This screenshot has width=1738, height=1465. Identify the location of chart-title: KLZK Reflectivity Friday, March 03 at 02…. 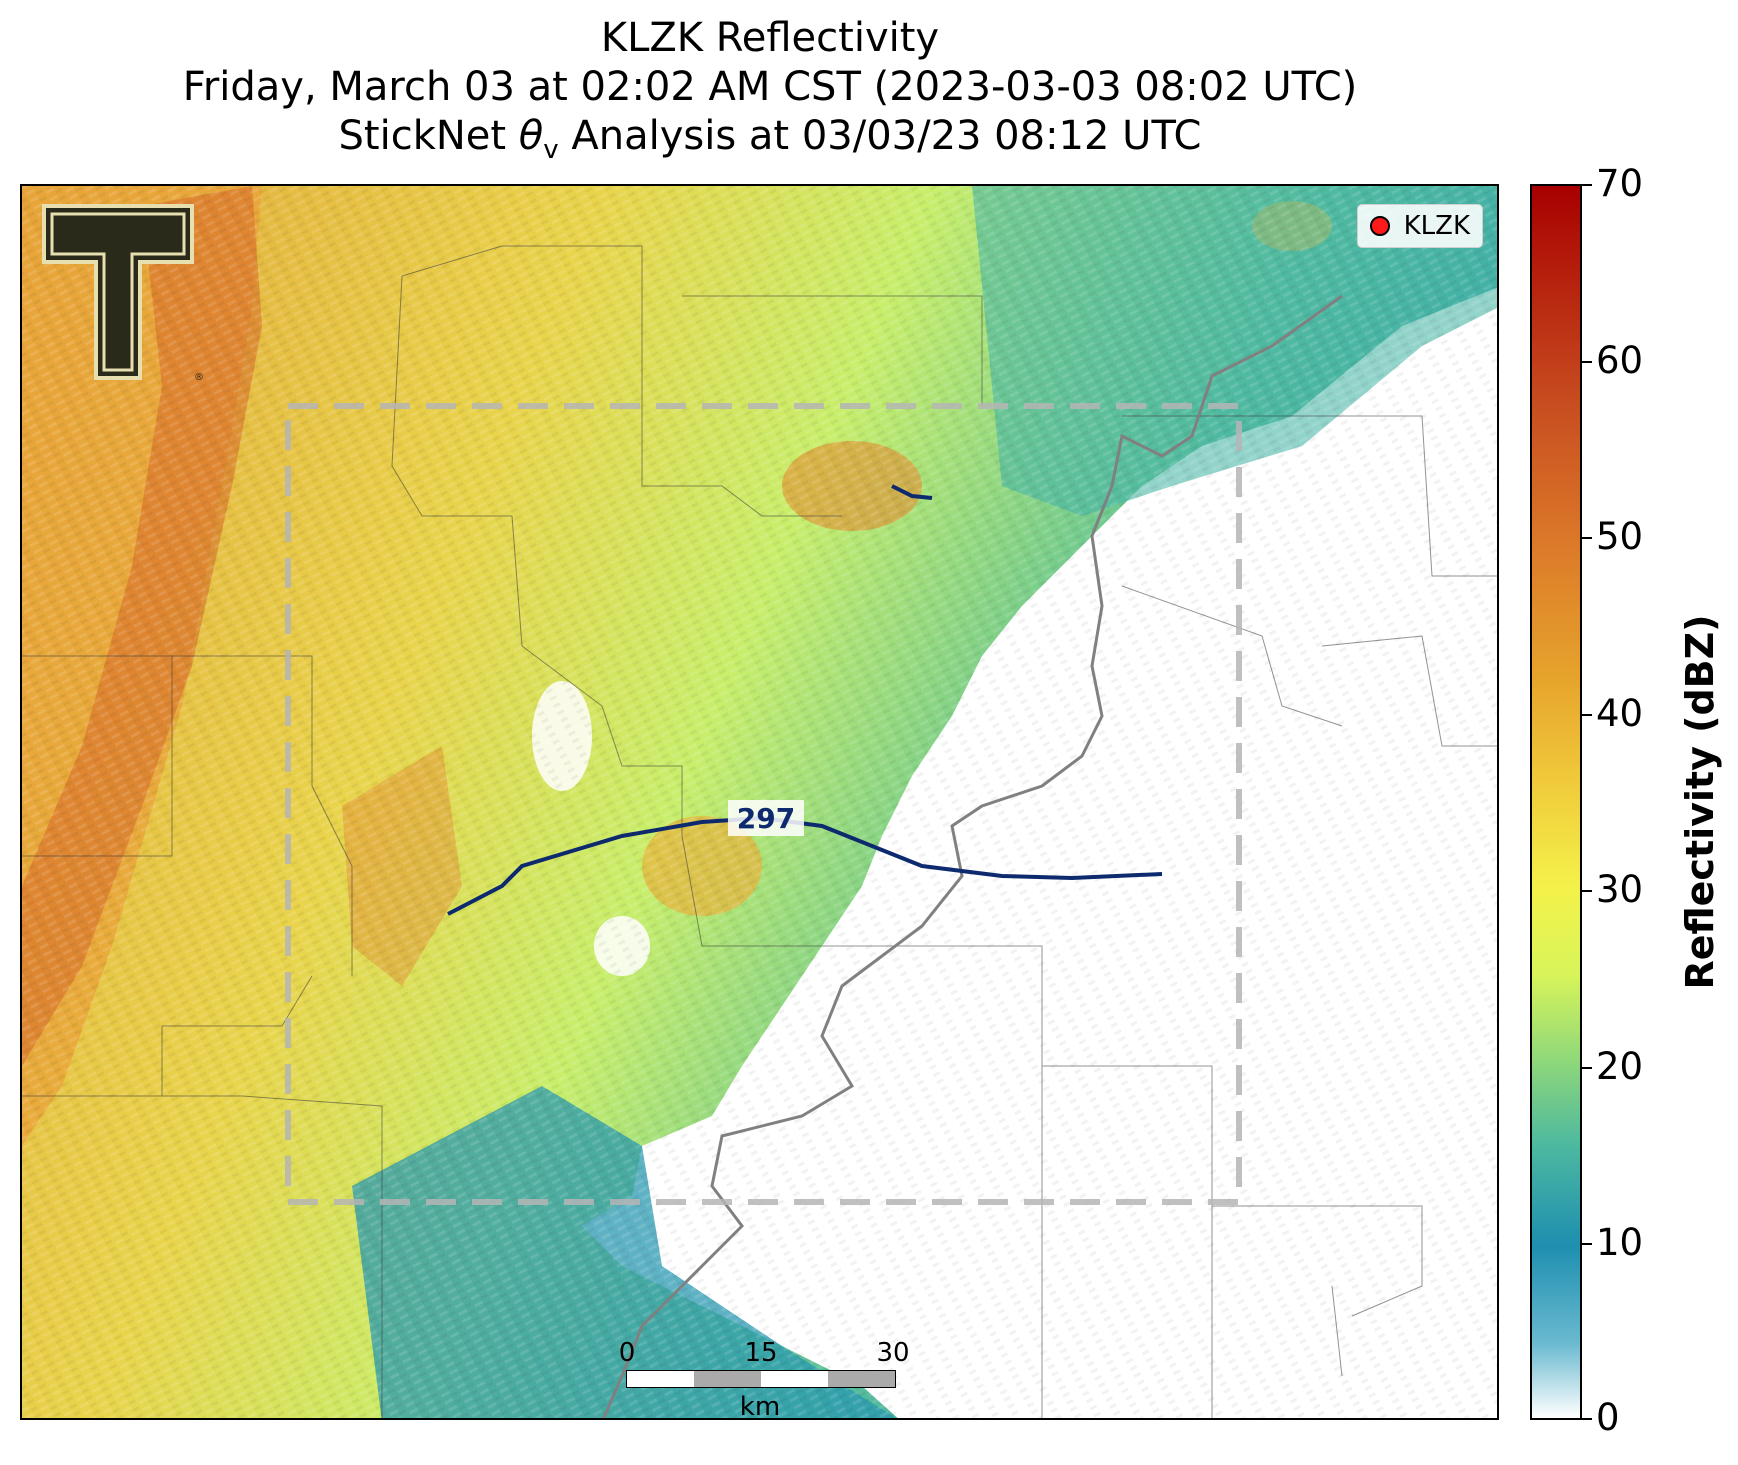
(770, 94).